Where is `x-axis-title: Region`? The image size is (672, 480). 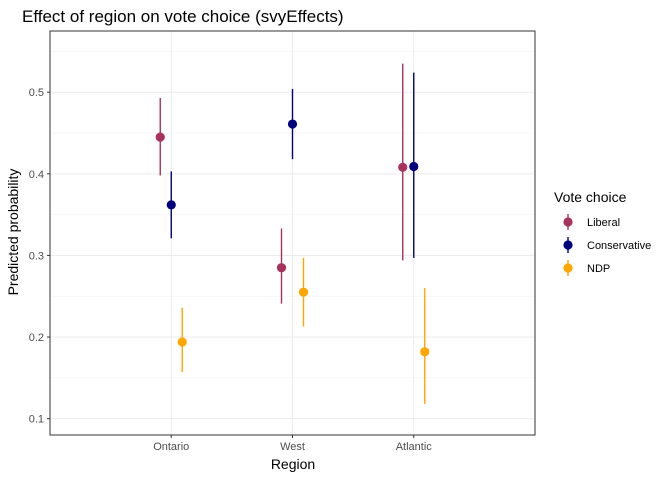
x-axis-title: Region is located at coordinates (293, 464).